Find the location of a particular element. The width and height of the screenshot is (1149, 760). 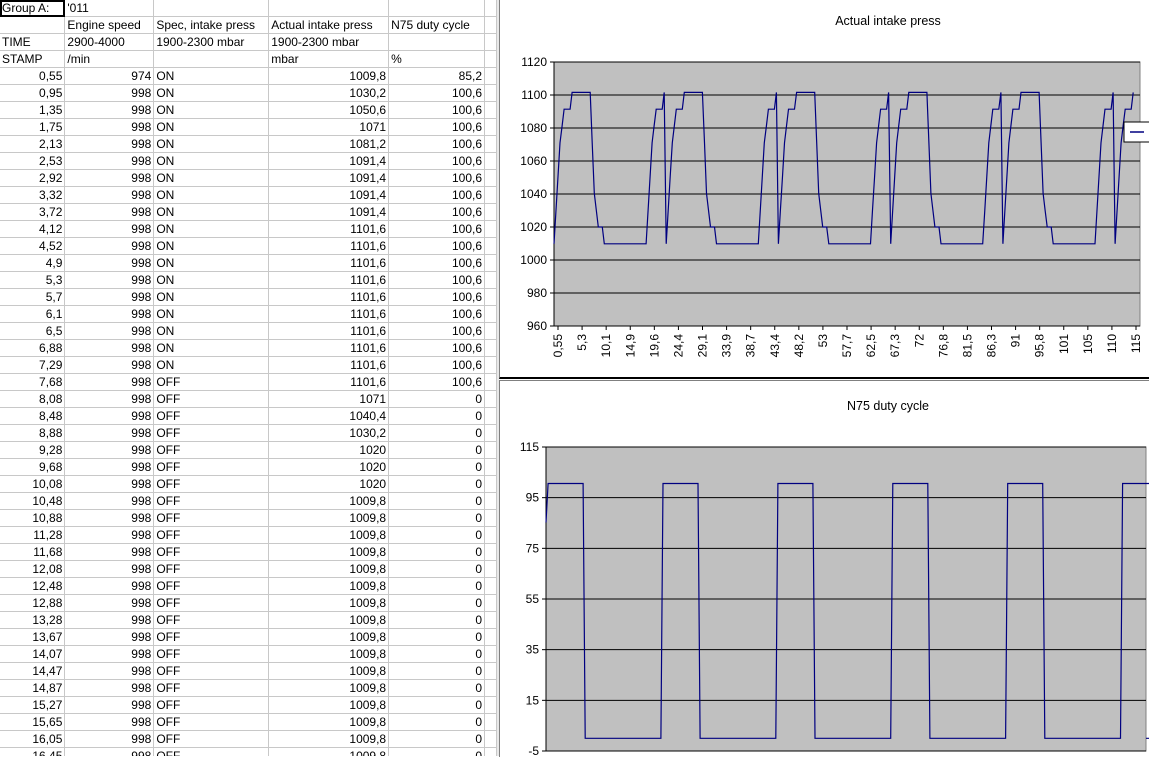

table-cell: 1040,4 is located at coordinates (329, 416).